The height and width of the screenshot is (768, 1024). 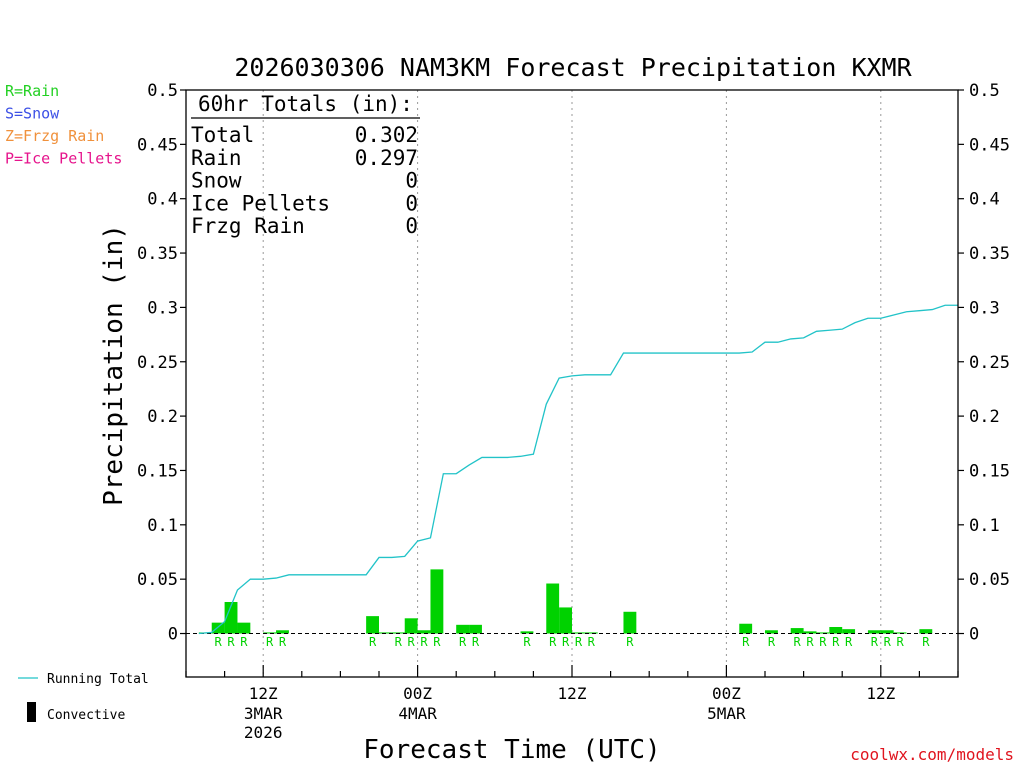 What do you see at coordinates (386, 135) in the screenshot?
I see `totals-row-value: 0.302` at bounding box center [386, 135].